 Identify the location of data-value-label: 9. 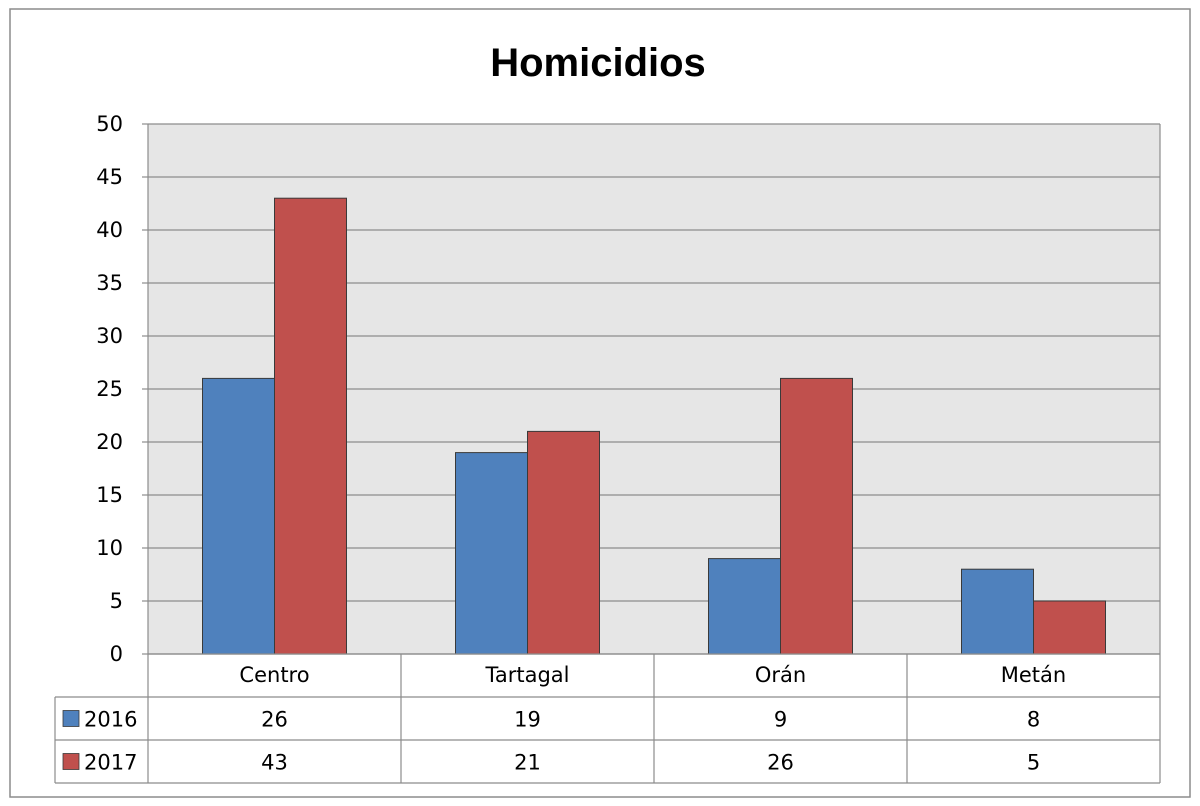
(780, 720).